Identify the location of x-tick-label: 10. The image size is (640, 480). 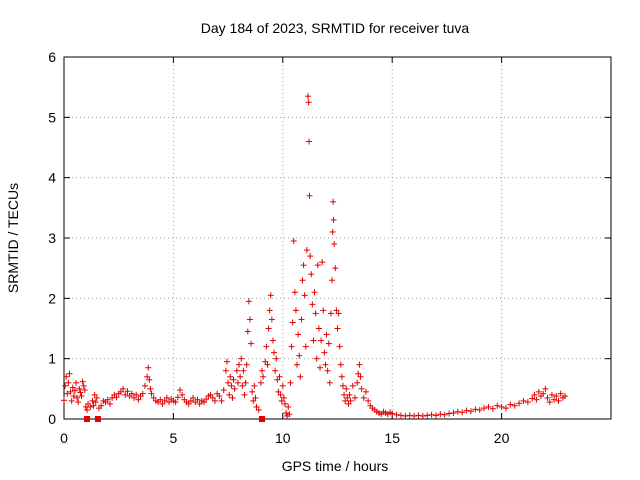
(283, 438).